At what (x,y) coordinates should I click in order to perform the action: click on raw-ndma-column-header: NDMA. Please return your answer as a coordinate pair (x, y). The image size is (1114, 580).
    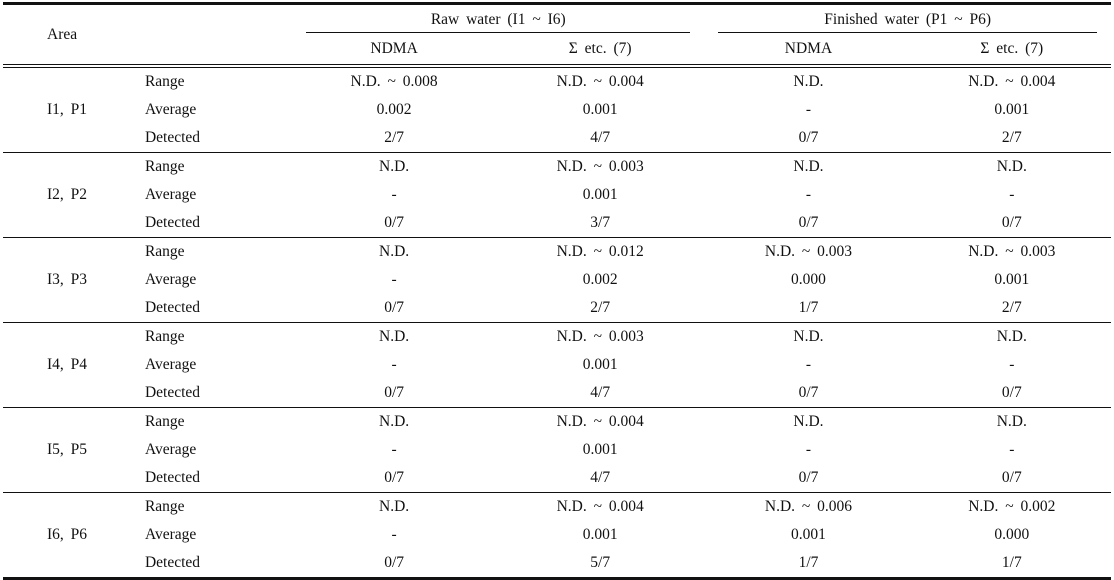
    Looking at the image, I should click on (394, 52).